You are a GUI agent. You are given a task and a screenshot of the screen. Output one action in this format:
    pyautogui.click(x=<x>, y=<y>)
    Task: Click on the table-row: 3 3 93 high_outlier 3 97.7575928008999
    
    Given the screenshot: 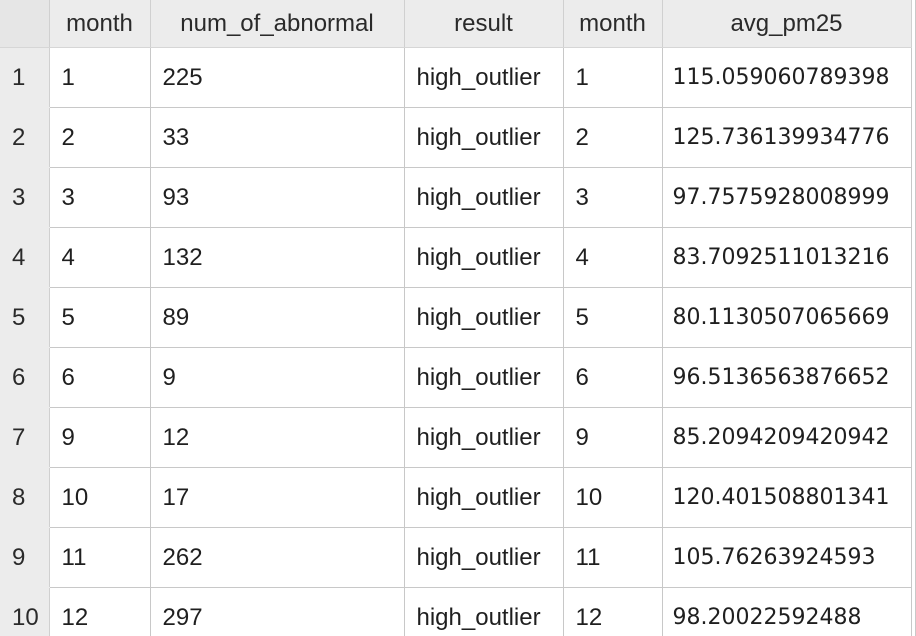 What is the action you would take?
    pyautogui.click(x=456, y=197)
    